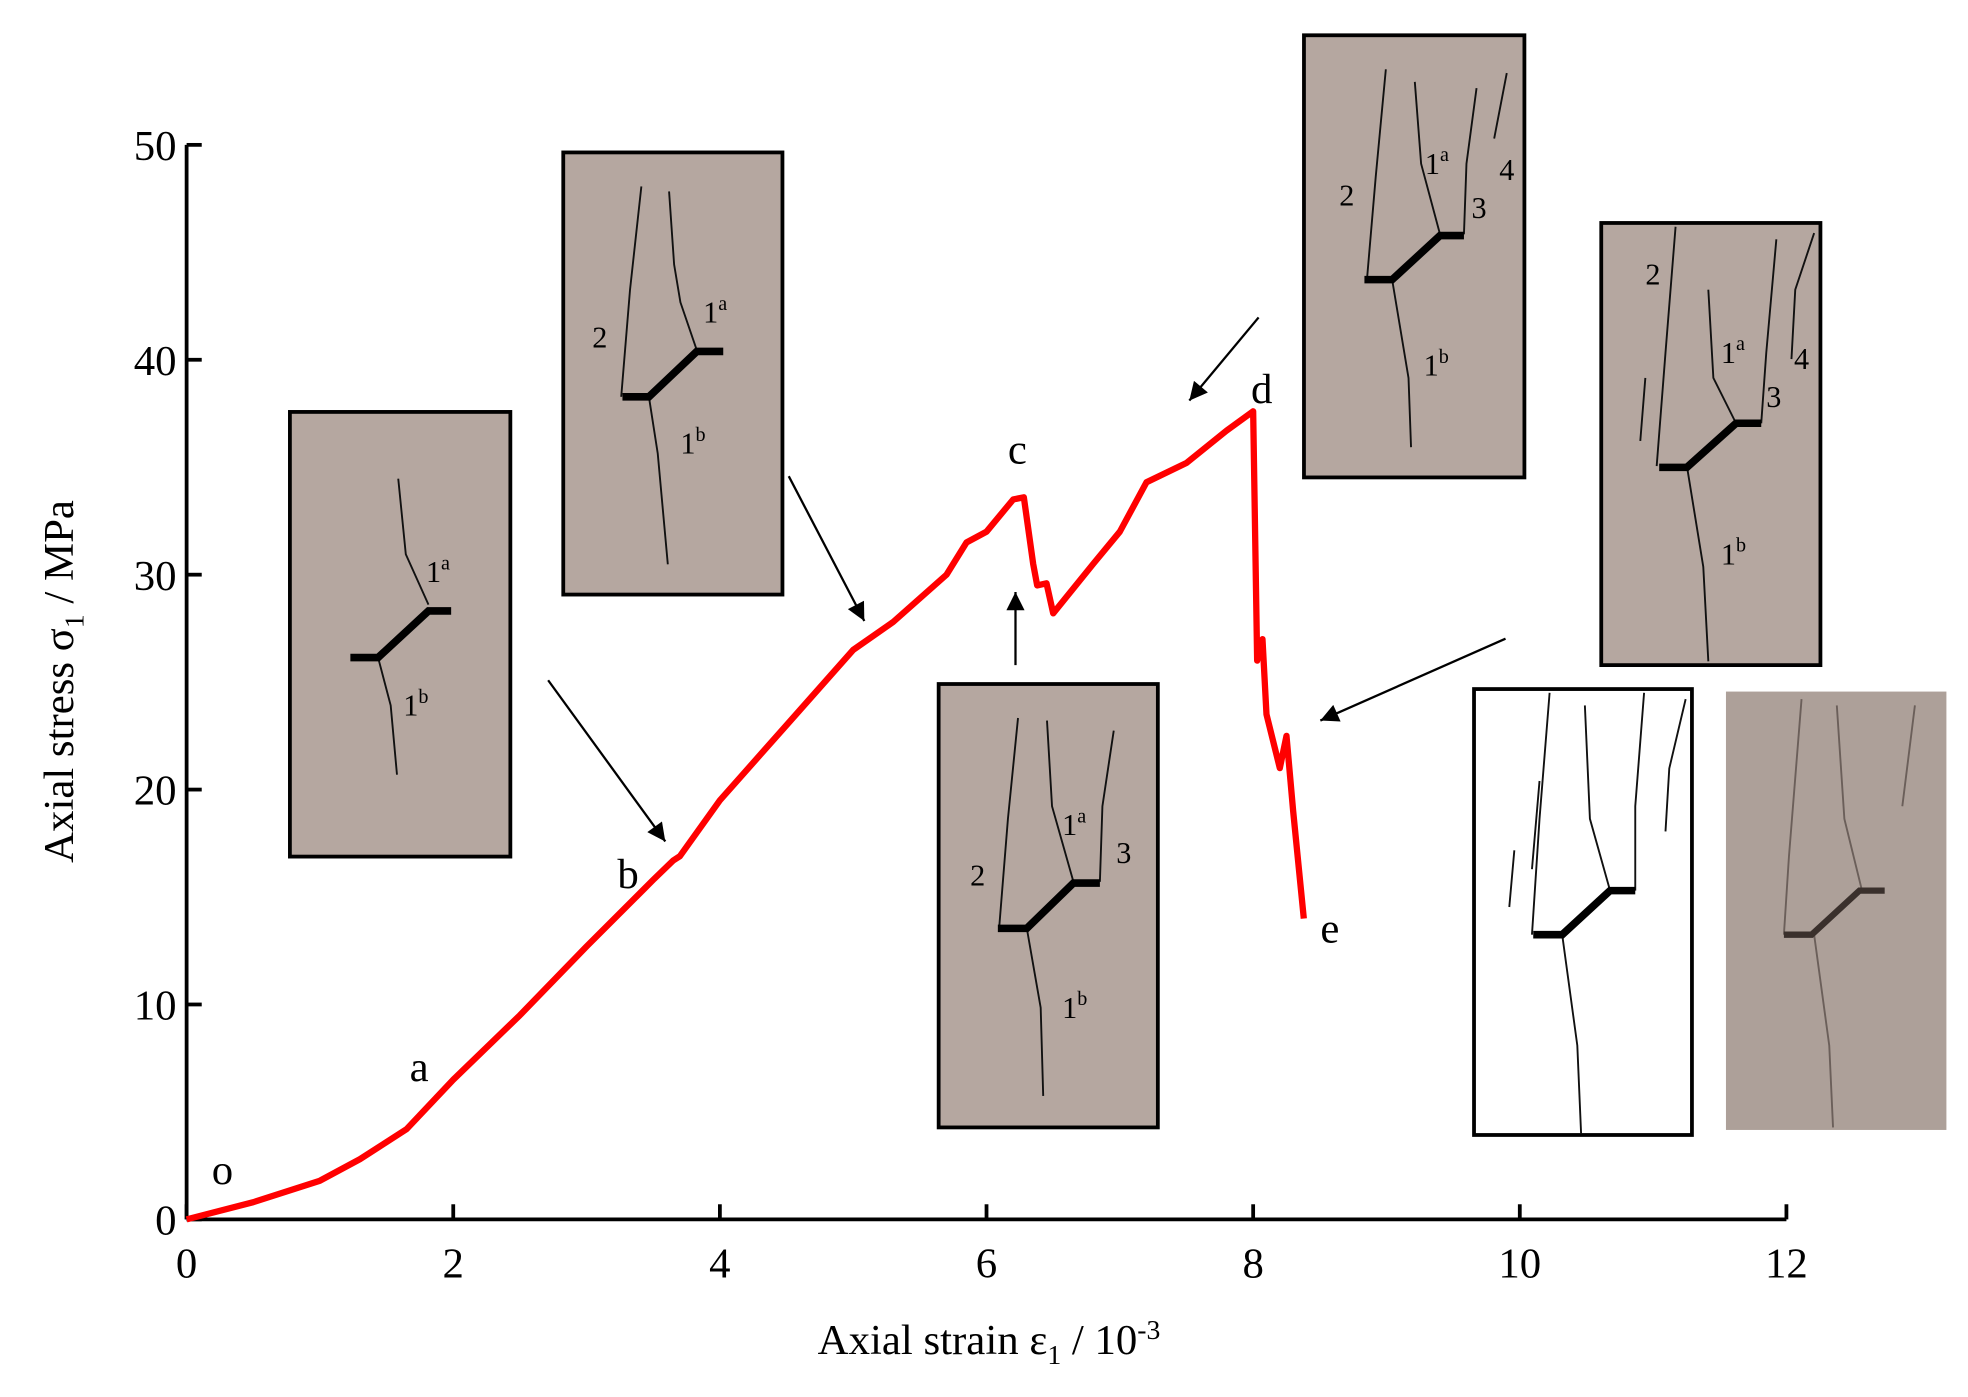  I want to click on y-tick-label: 0, so click(165, 1220).